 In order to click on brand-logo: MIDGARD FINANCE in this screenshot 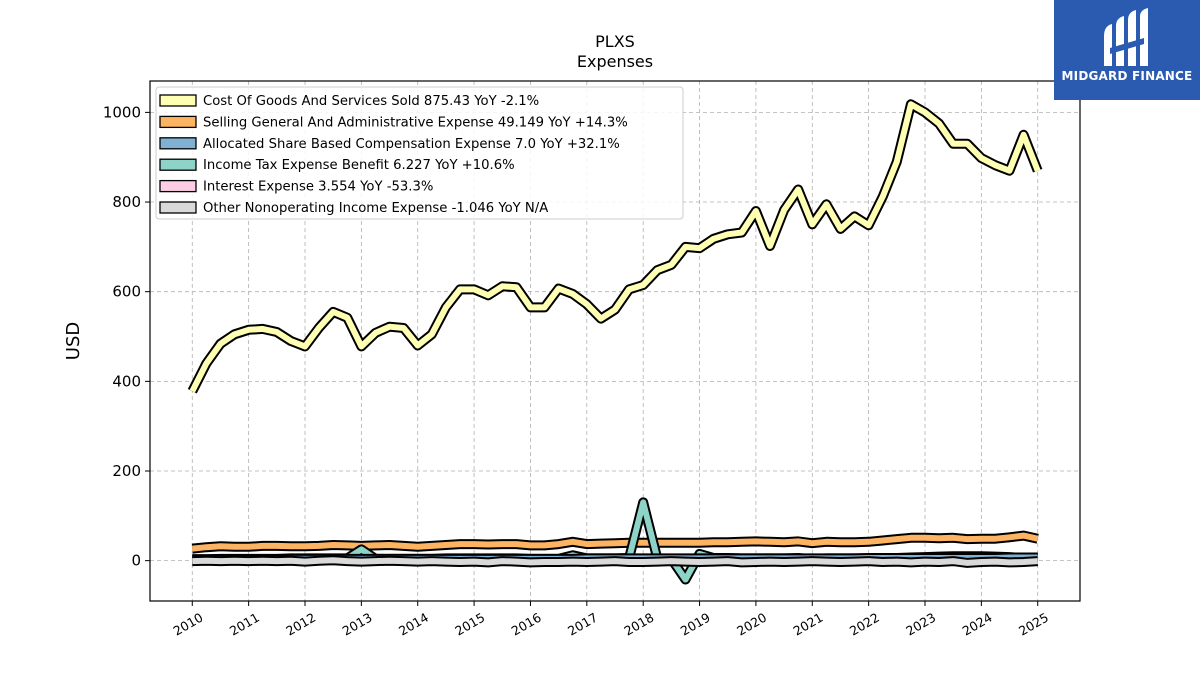, I will do `click(1127, 50)`.